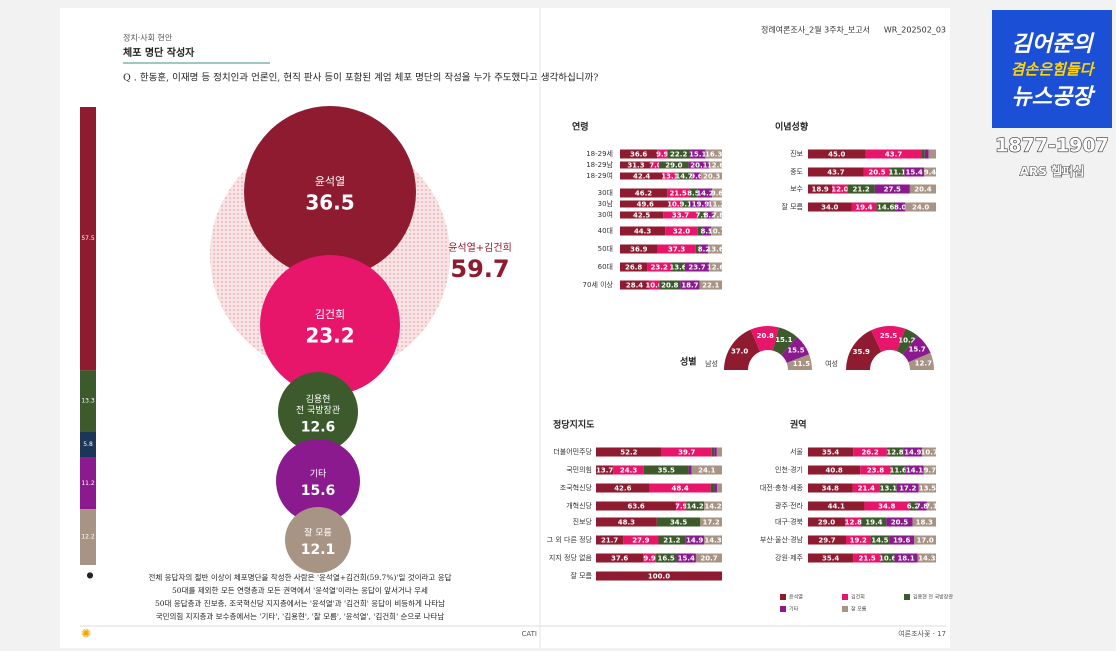 The image size is (1116, 651). Describe the element at coordinates (678, 155) in the screenshot. I see `segment-label: 22.2` at that location.